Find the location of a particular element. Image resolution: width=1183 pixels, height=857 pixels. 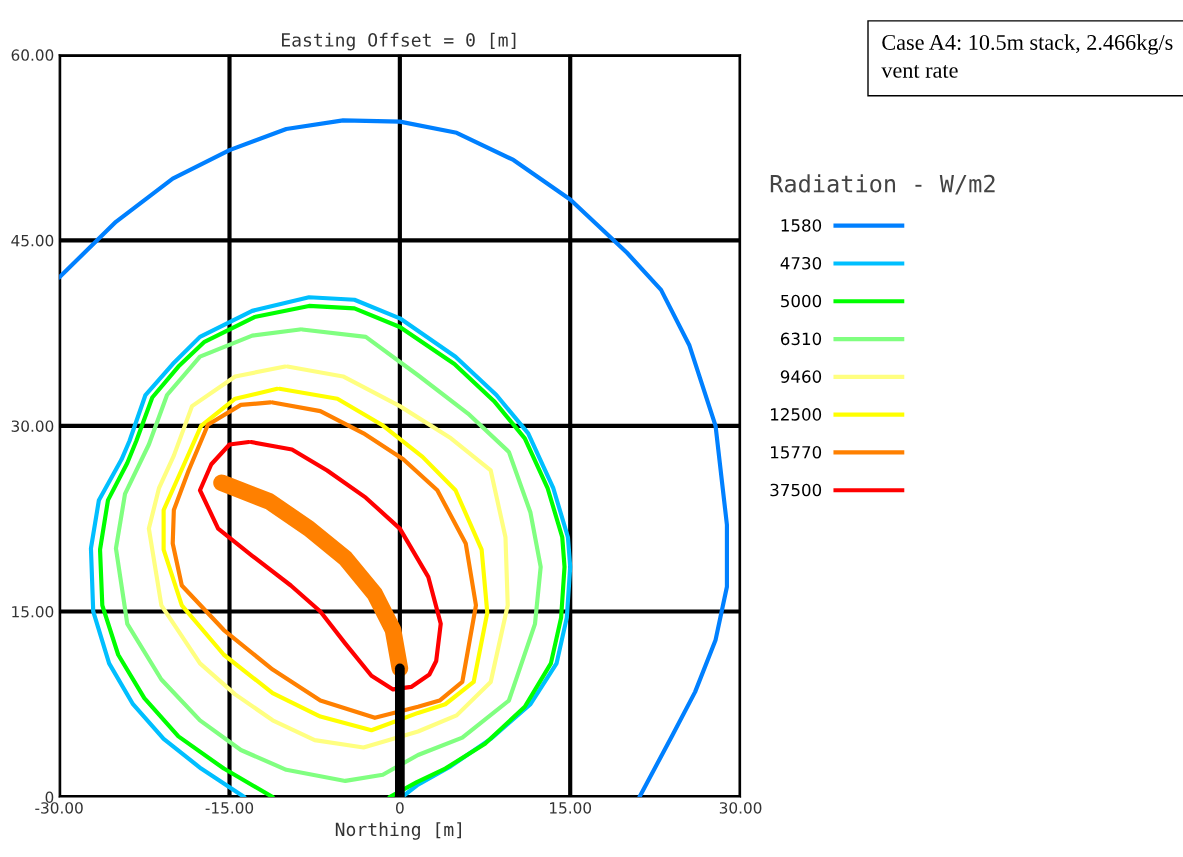

x-tick-label: 0 is located at coordinates (400, 808).